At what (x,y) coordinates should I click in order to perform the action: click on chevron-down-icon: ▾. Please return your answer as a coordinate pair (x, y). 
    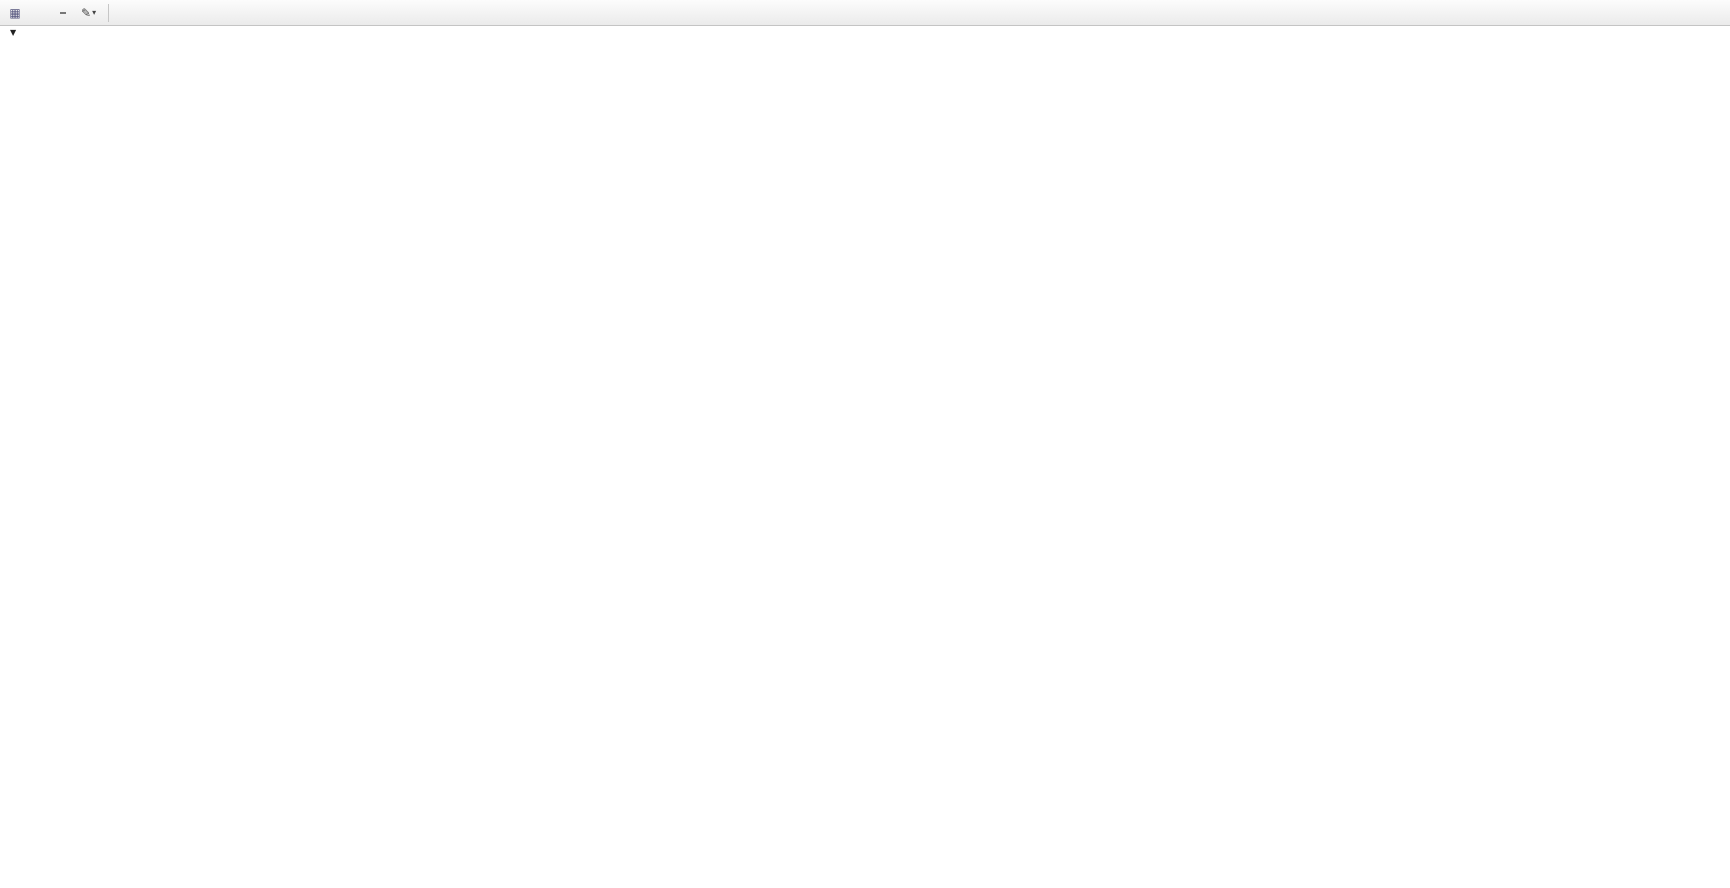
    Looking at the image, I should click on (94, 12).